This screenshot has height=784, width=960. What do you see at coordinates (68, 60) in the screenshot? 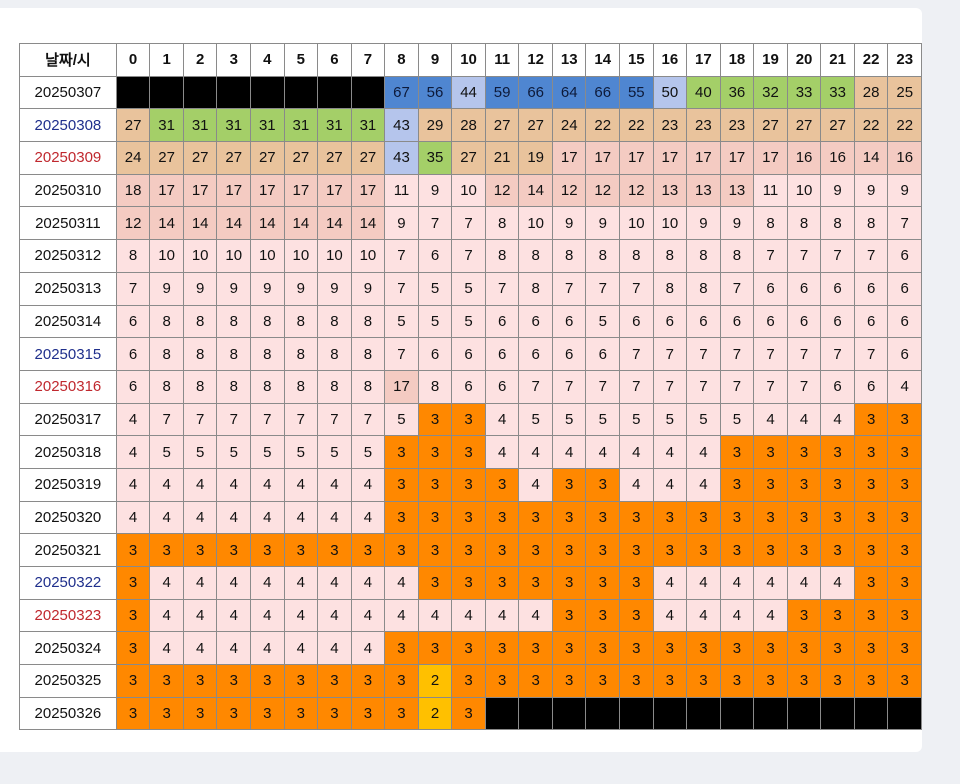
I see `corner-header: 날짜/시` at bounding box center [68, 60].